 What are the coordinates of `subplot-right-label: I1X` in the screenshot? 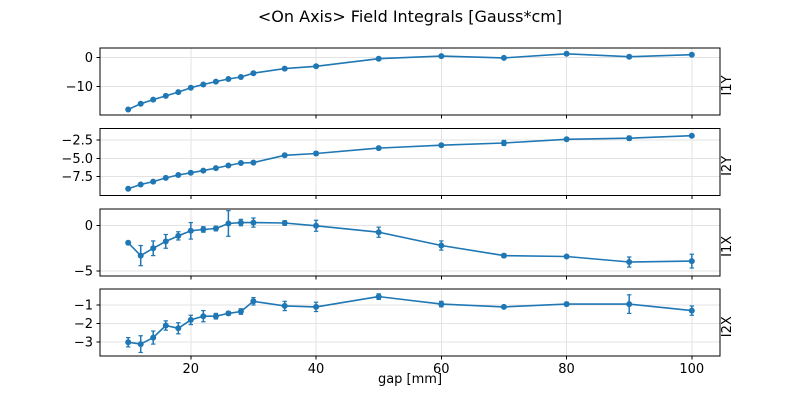 It's located at (727, 246).